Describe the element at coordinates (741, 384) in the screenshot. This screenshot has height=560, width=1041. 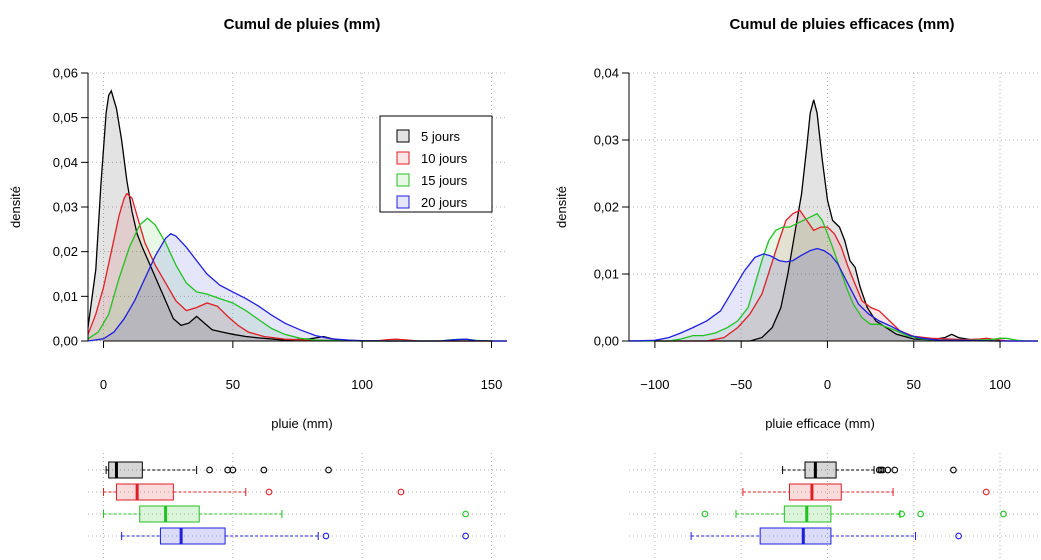
I see `x-tick-label: −50` at that location.